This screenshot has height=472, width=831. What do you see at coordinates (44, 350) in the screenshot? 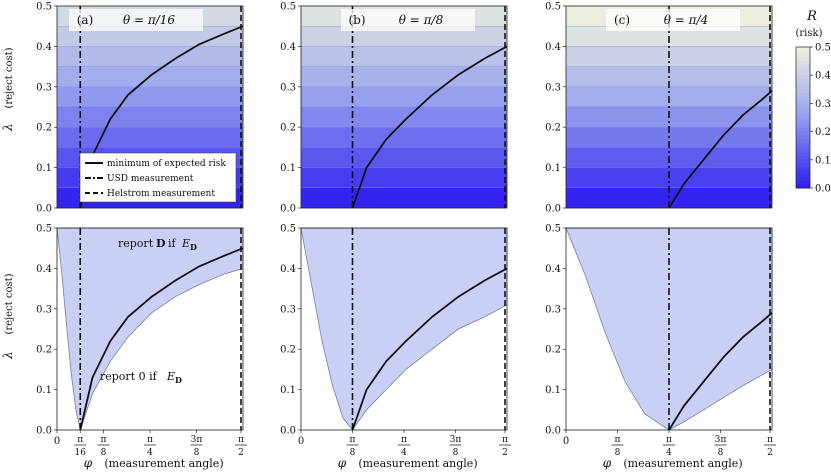
I see `region-panel-1-ytick-label: 0.2` at bounding box center [44, 350].